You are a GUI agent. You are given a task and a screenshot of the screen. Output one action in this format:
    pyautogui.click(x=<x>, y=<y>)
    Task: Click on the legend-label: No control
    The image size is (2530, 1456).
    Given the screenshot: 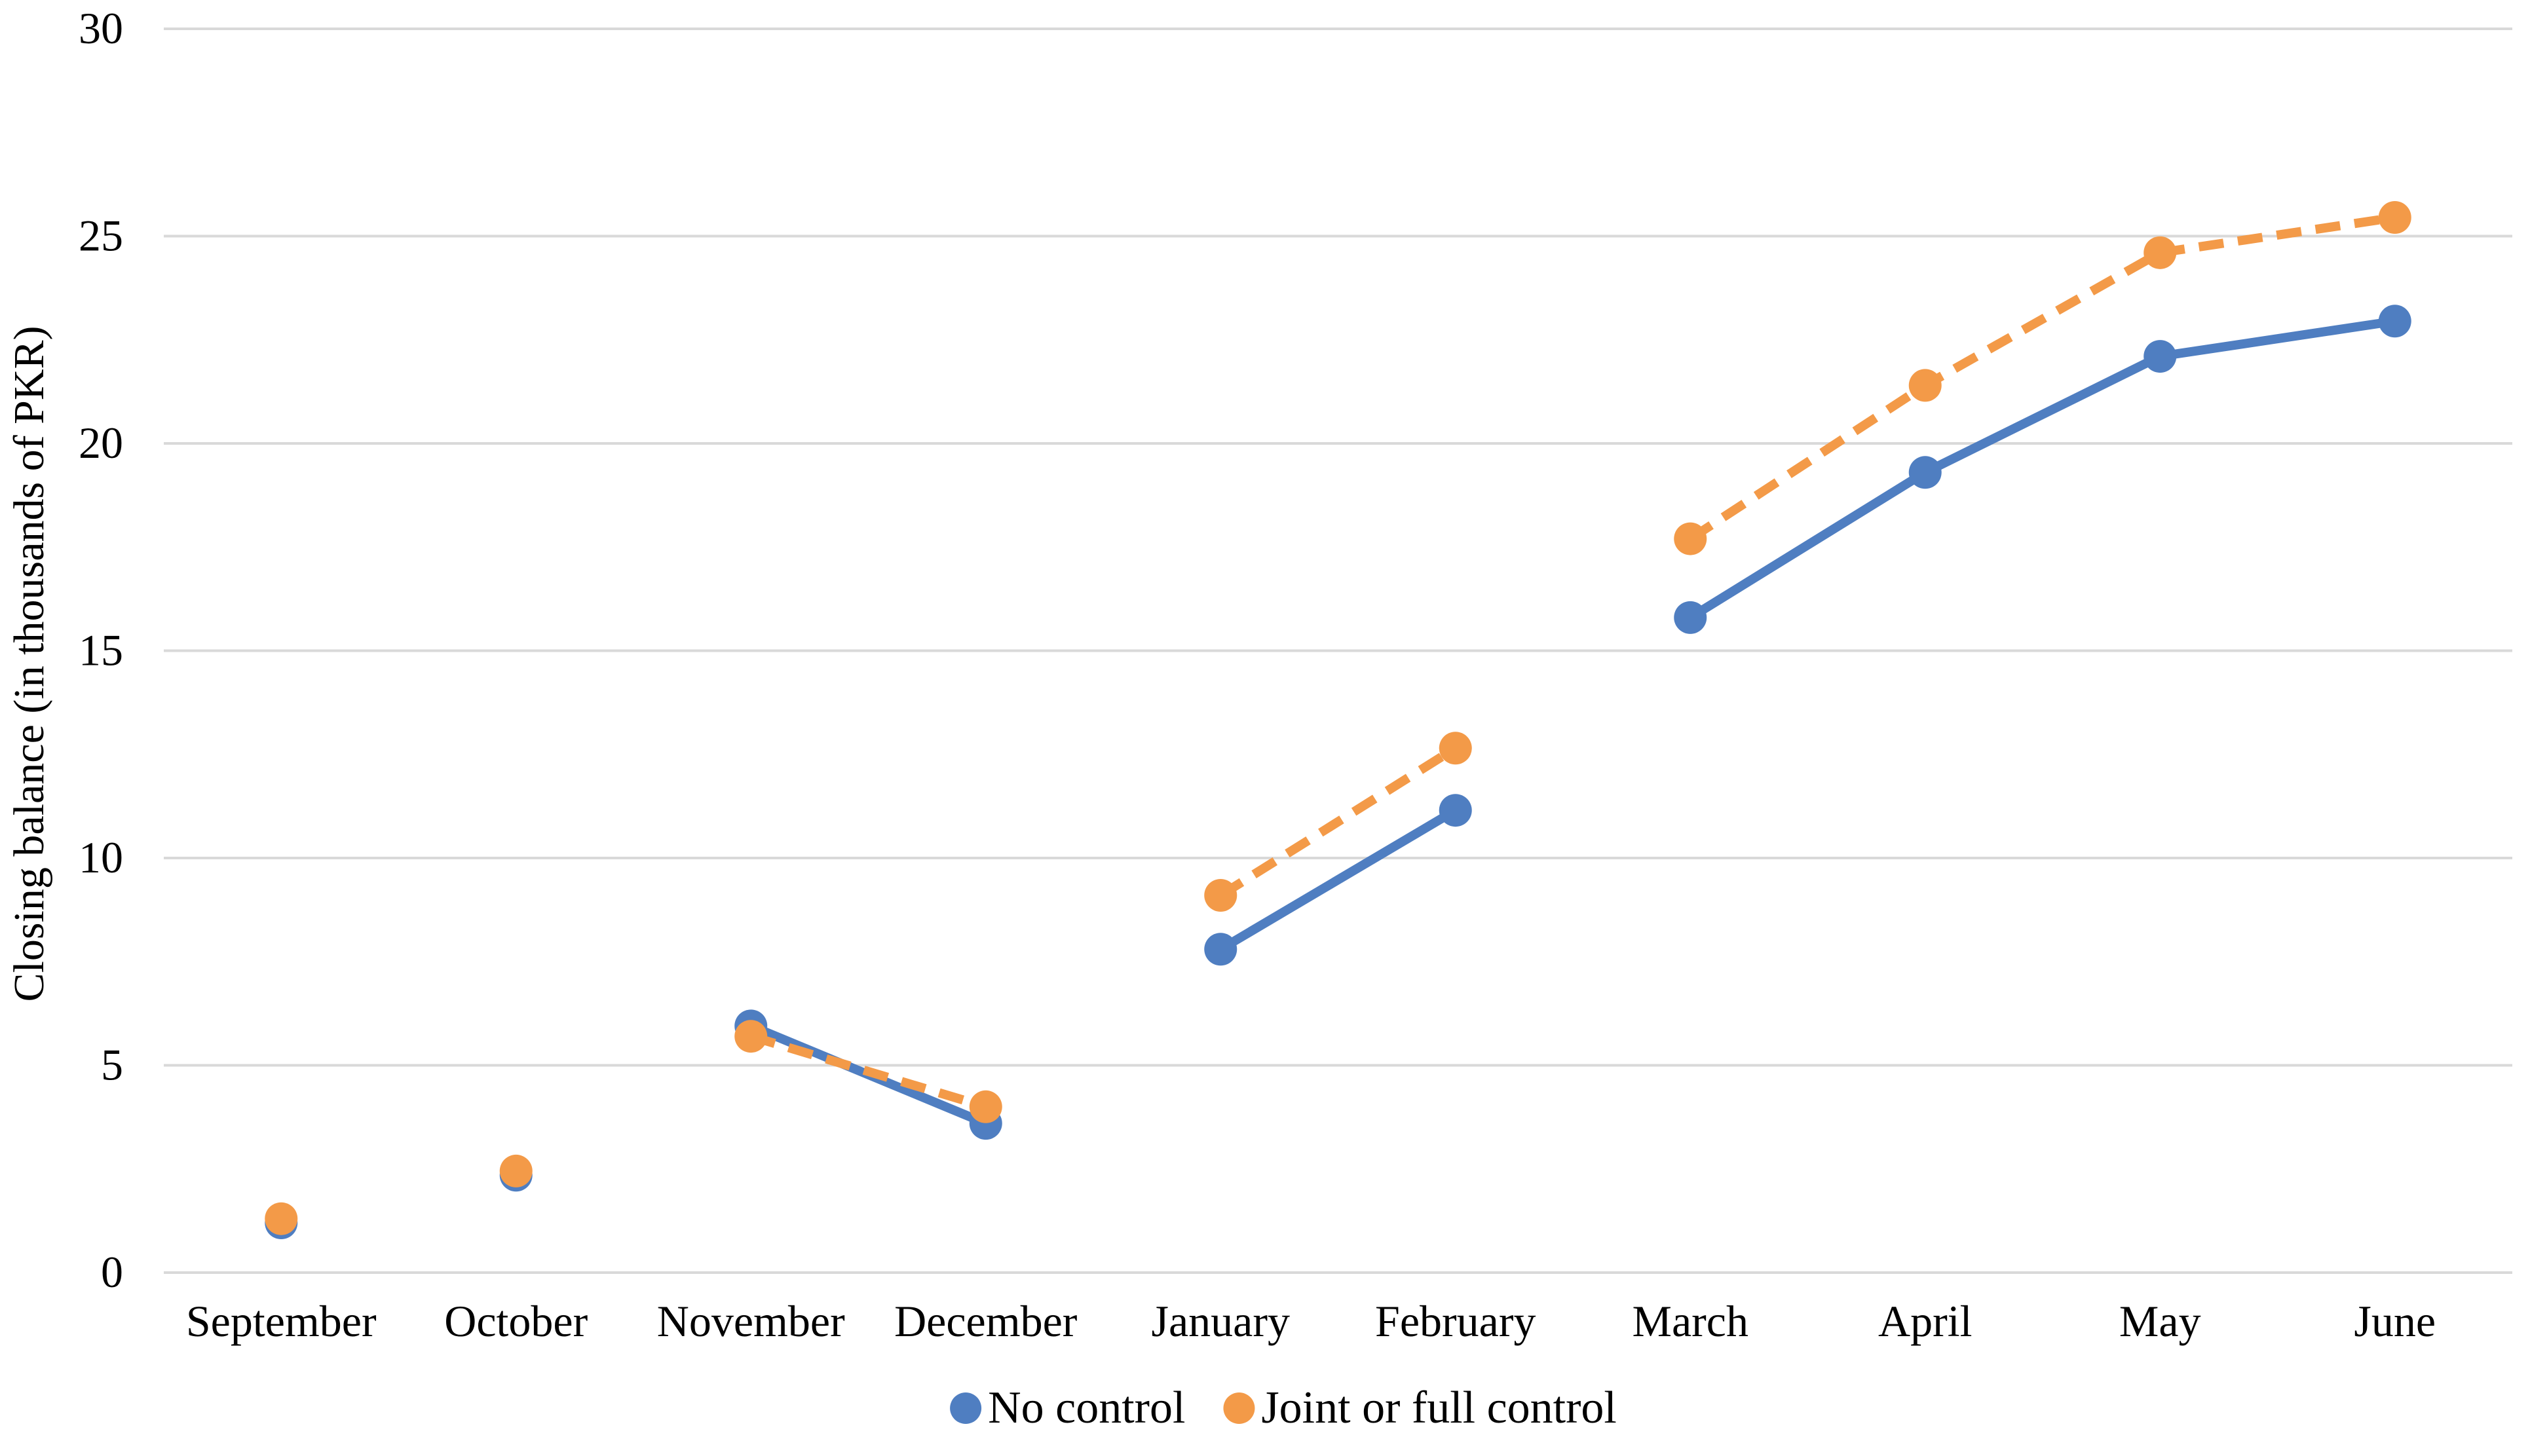 What is the action you would take?
    pyautogui.click(x=1086, y=1408)
    